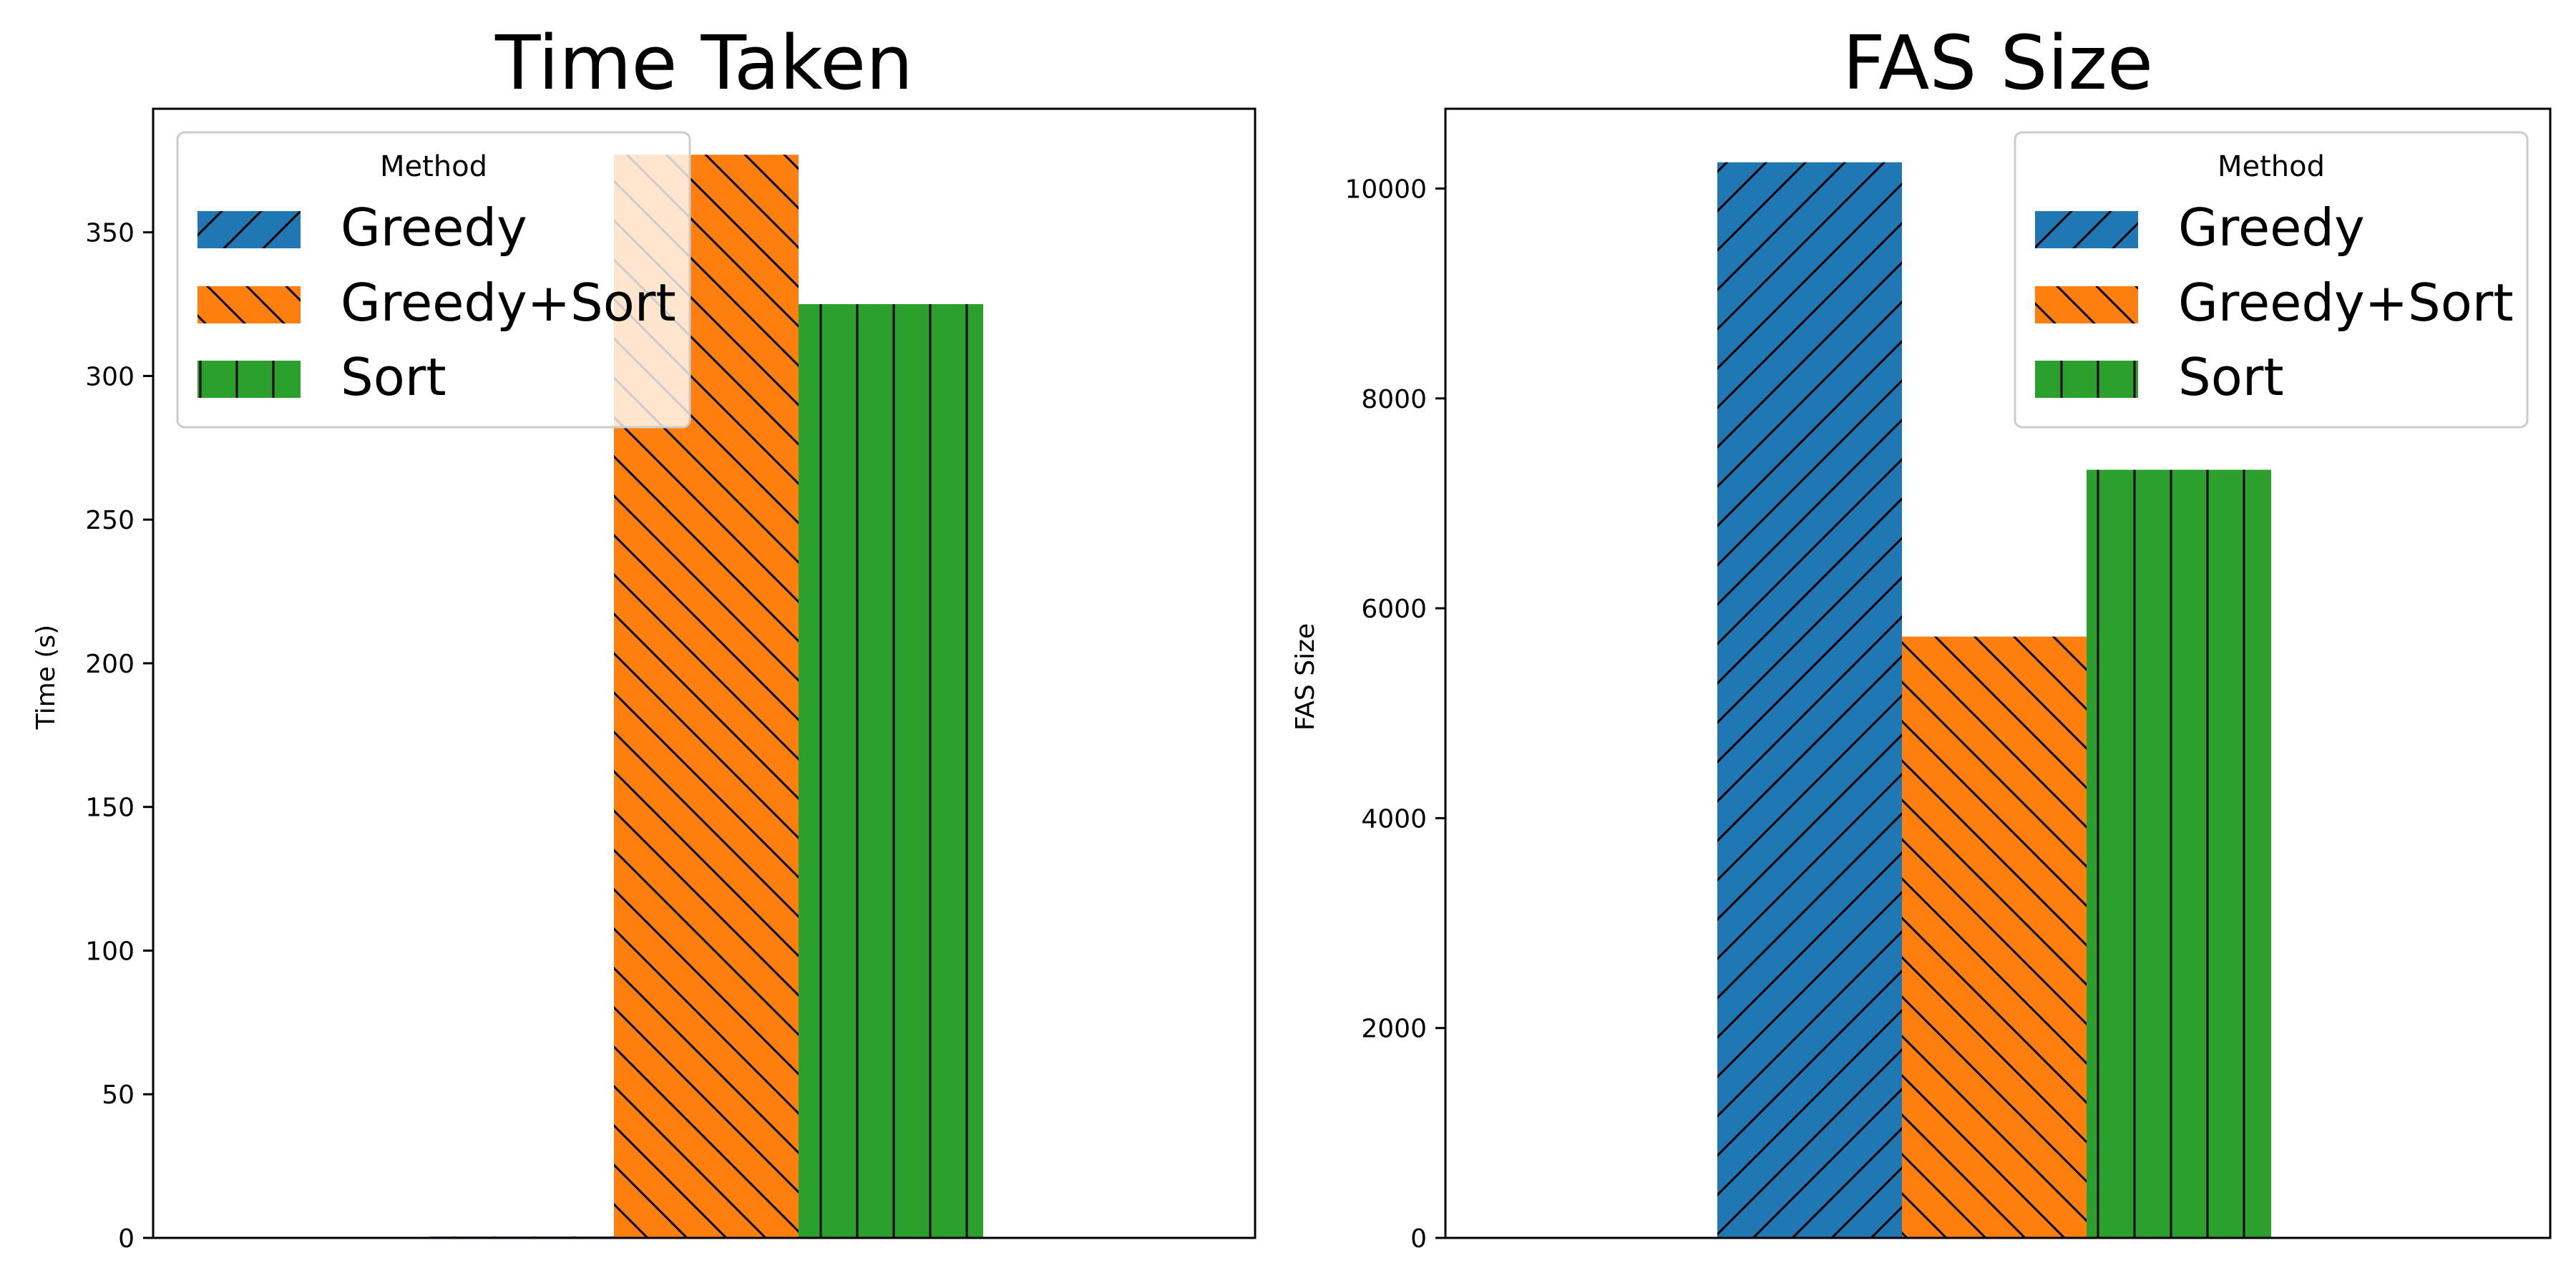 This screenshot has width=2576, height=1288. Describe the element at coordinates (119, 736) in the screenshot. I see `y-axis-ticks: 0 50 100 150 200 250 300 350` at that location.